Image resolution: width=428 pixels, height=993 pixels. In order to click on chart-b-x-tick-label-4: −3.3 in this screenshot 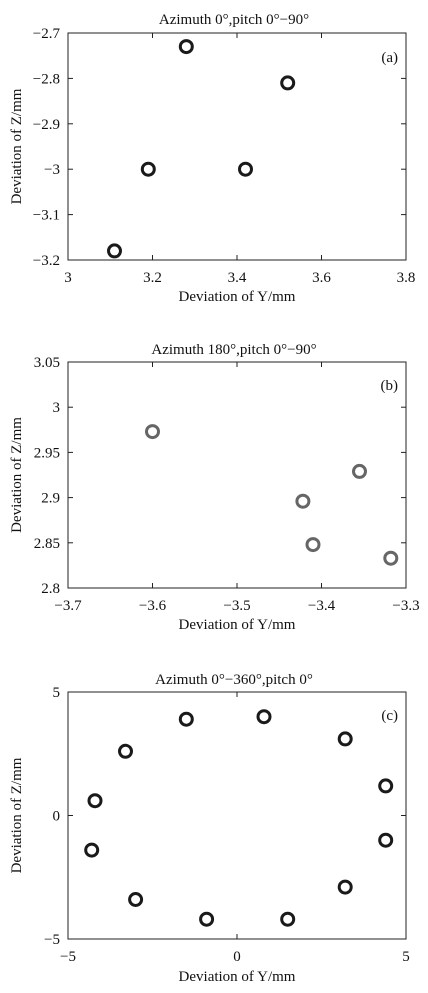, I will do `click(405, 606)`.